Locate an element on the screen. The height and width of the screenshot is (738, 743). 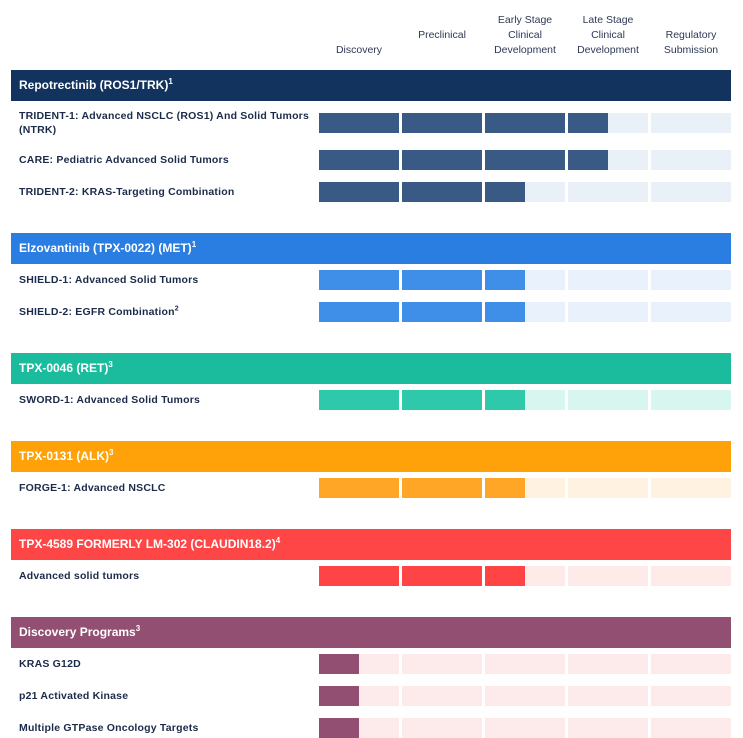
trial-label: p21 Activated Kinase is located at coordinates (164, 696).